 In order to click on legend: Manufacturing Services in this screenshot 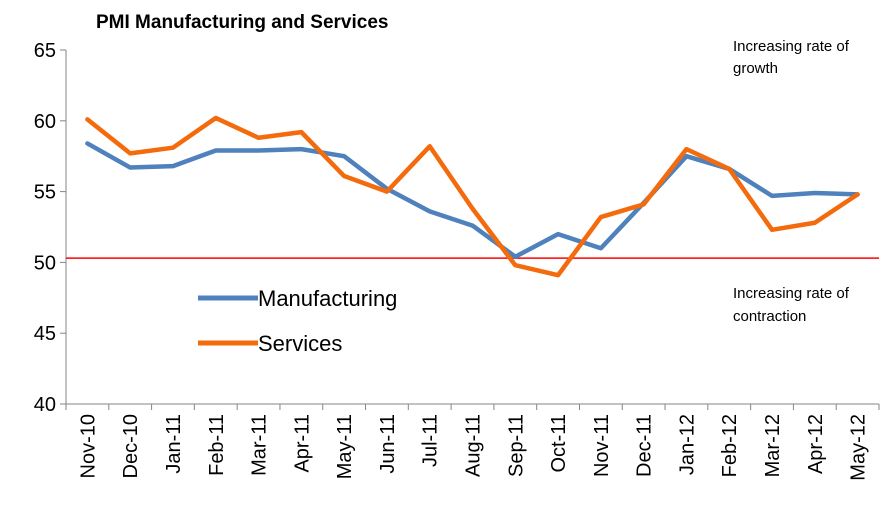, I will do `click(297, 321)`.